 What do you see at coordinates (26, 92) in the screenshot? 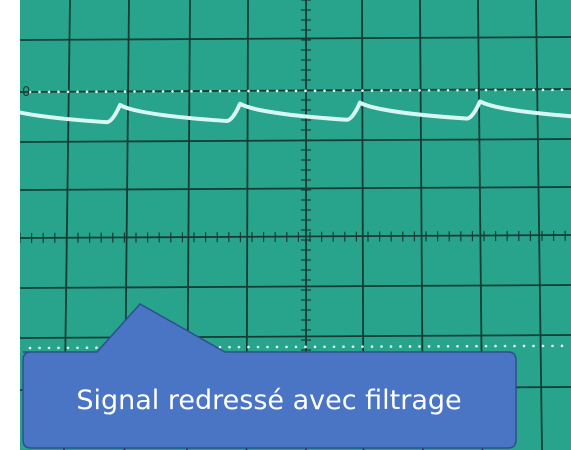
I see `zero-marker: 0` at bounding box center [26, 92].